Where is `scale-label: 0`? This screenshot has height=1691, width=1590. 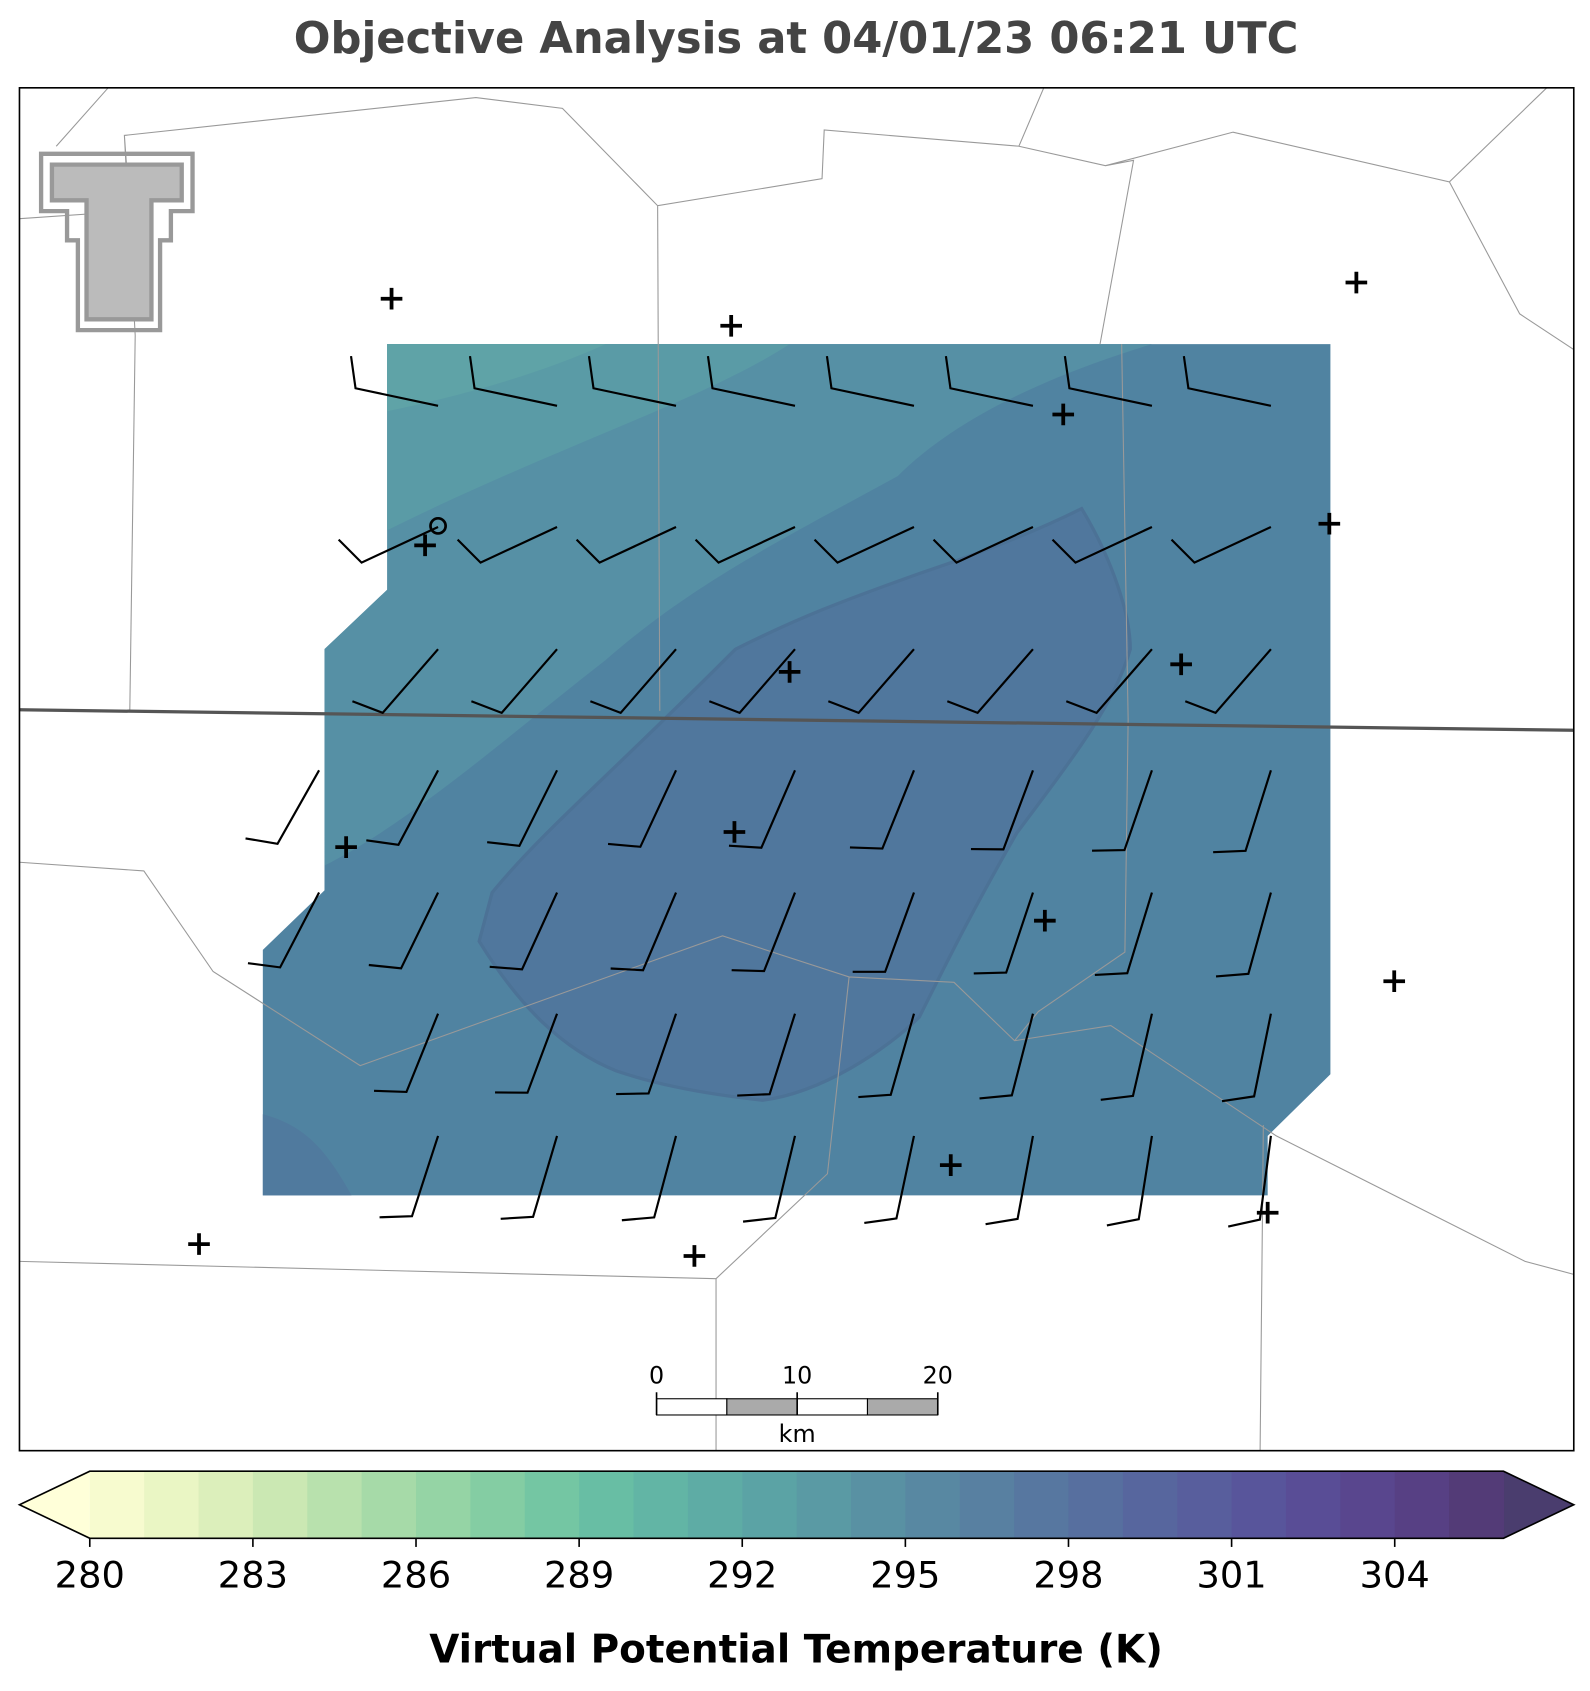
scale-label: 0 is located at coordinates (656, 1376).